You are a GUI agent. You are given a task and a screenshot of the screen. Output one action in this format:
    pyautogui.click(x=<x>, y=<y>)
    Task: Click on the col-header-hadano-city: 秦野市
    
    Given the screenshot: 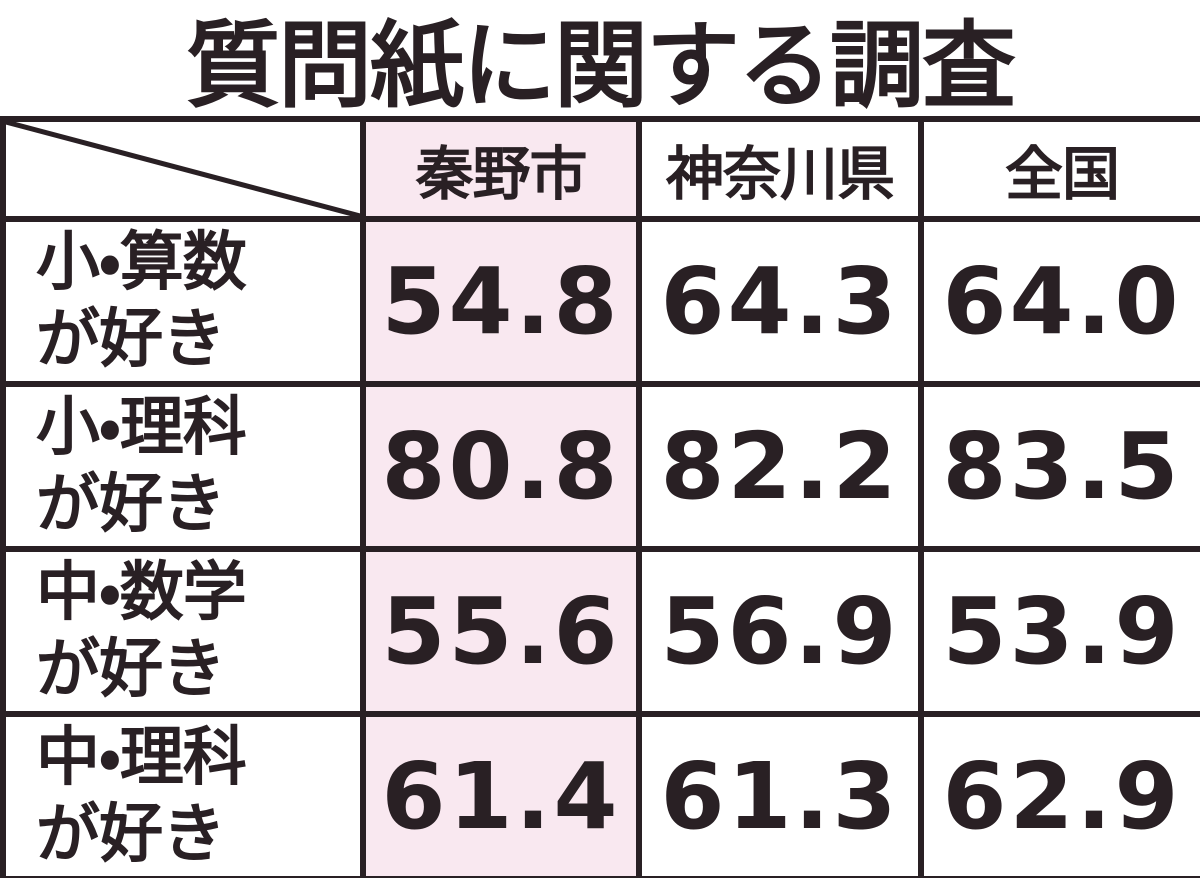 What is the action you would take?
    pyautogui.click(x=501, y=169)
    